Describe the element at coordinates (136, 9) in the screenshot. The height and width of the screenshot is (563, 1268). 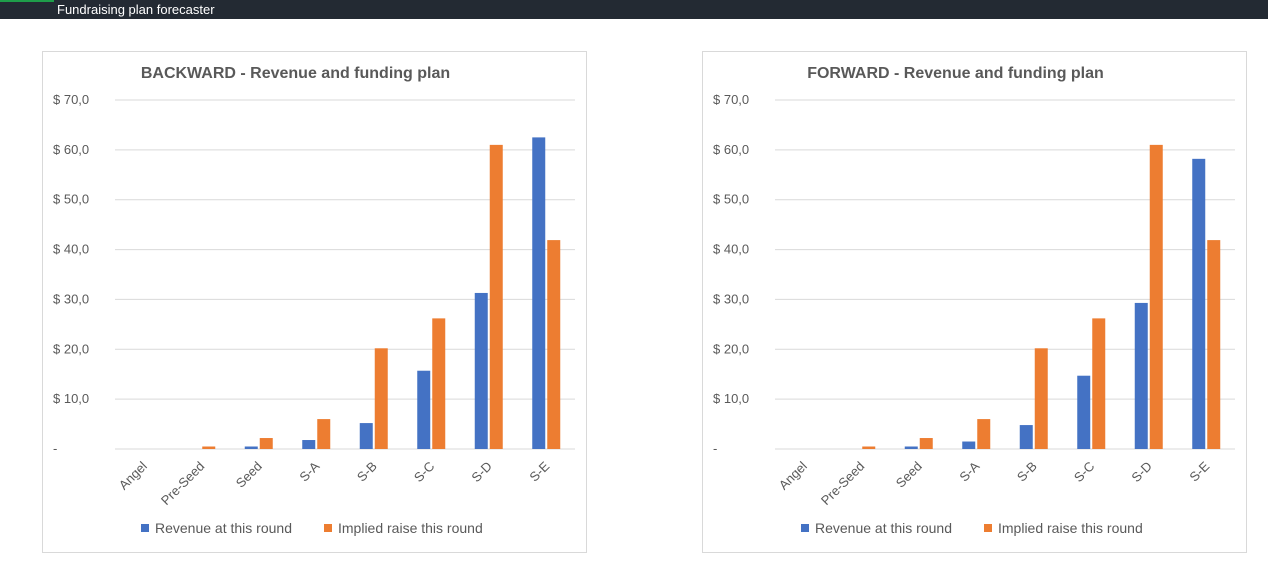
I see `window-title: Fundraising plan forecaster` at that location.